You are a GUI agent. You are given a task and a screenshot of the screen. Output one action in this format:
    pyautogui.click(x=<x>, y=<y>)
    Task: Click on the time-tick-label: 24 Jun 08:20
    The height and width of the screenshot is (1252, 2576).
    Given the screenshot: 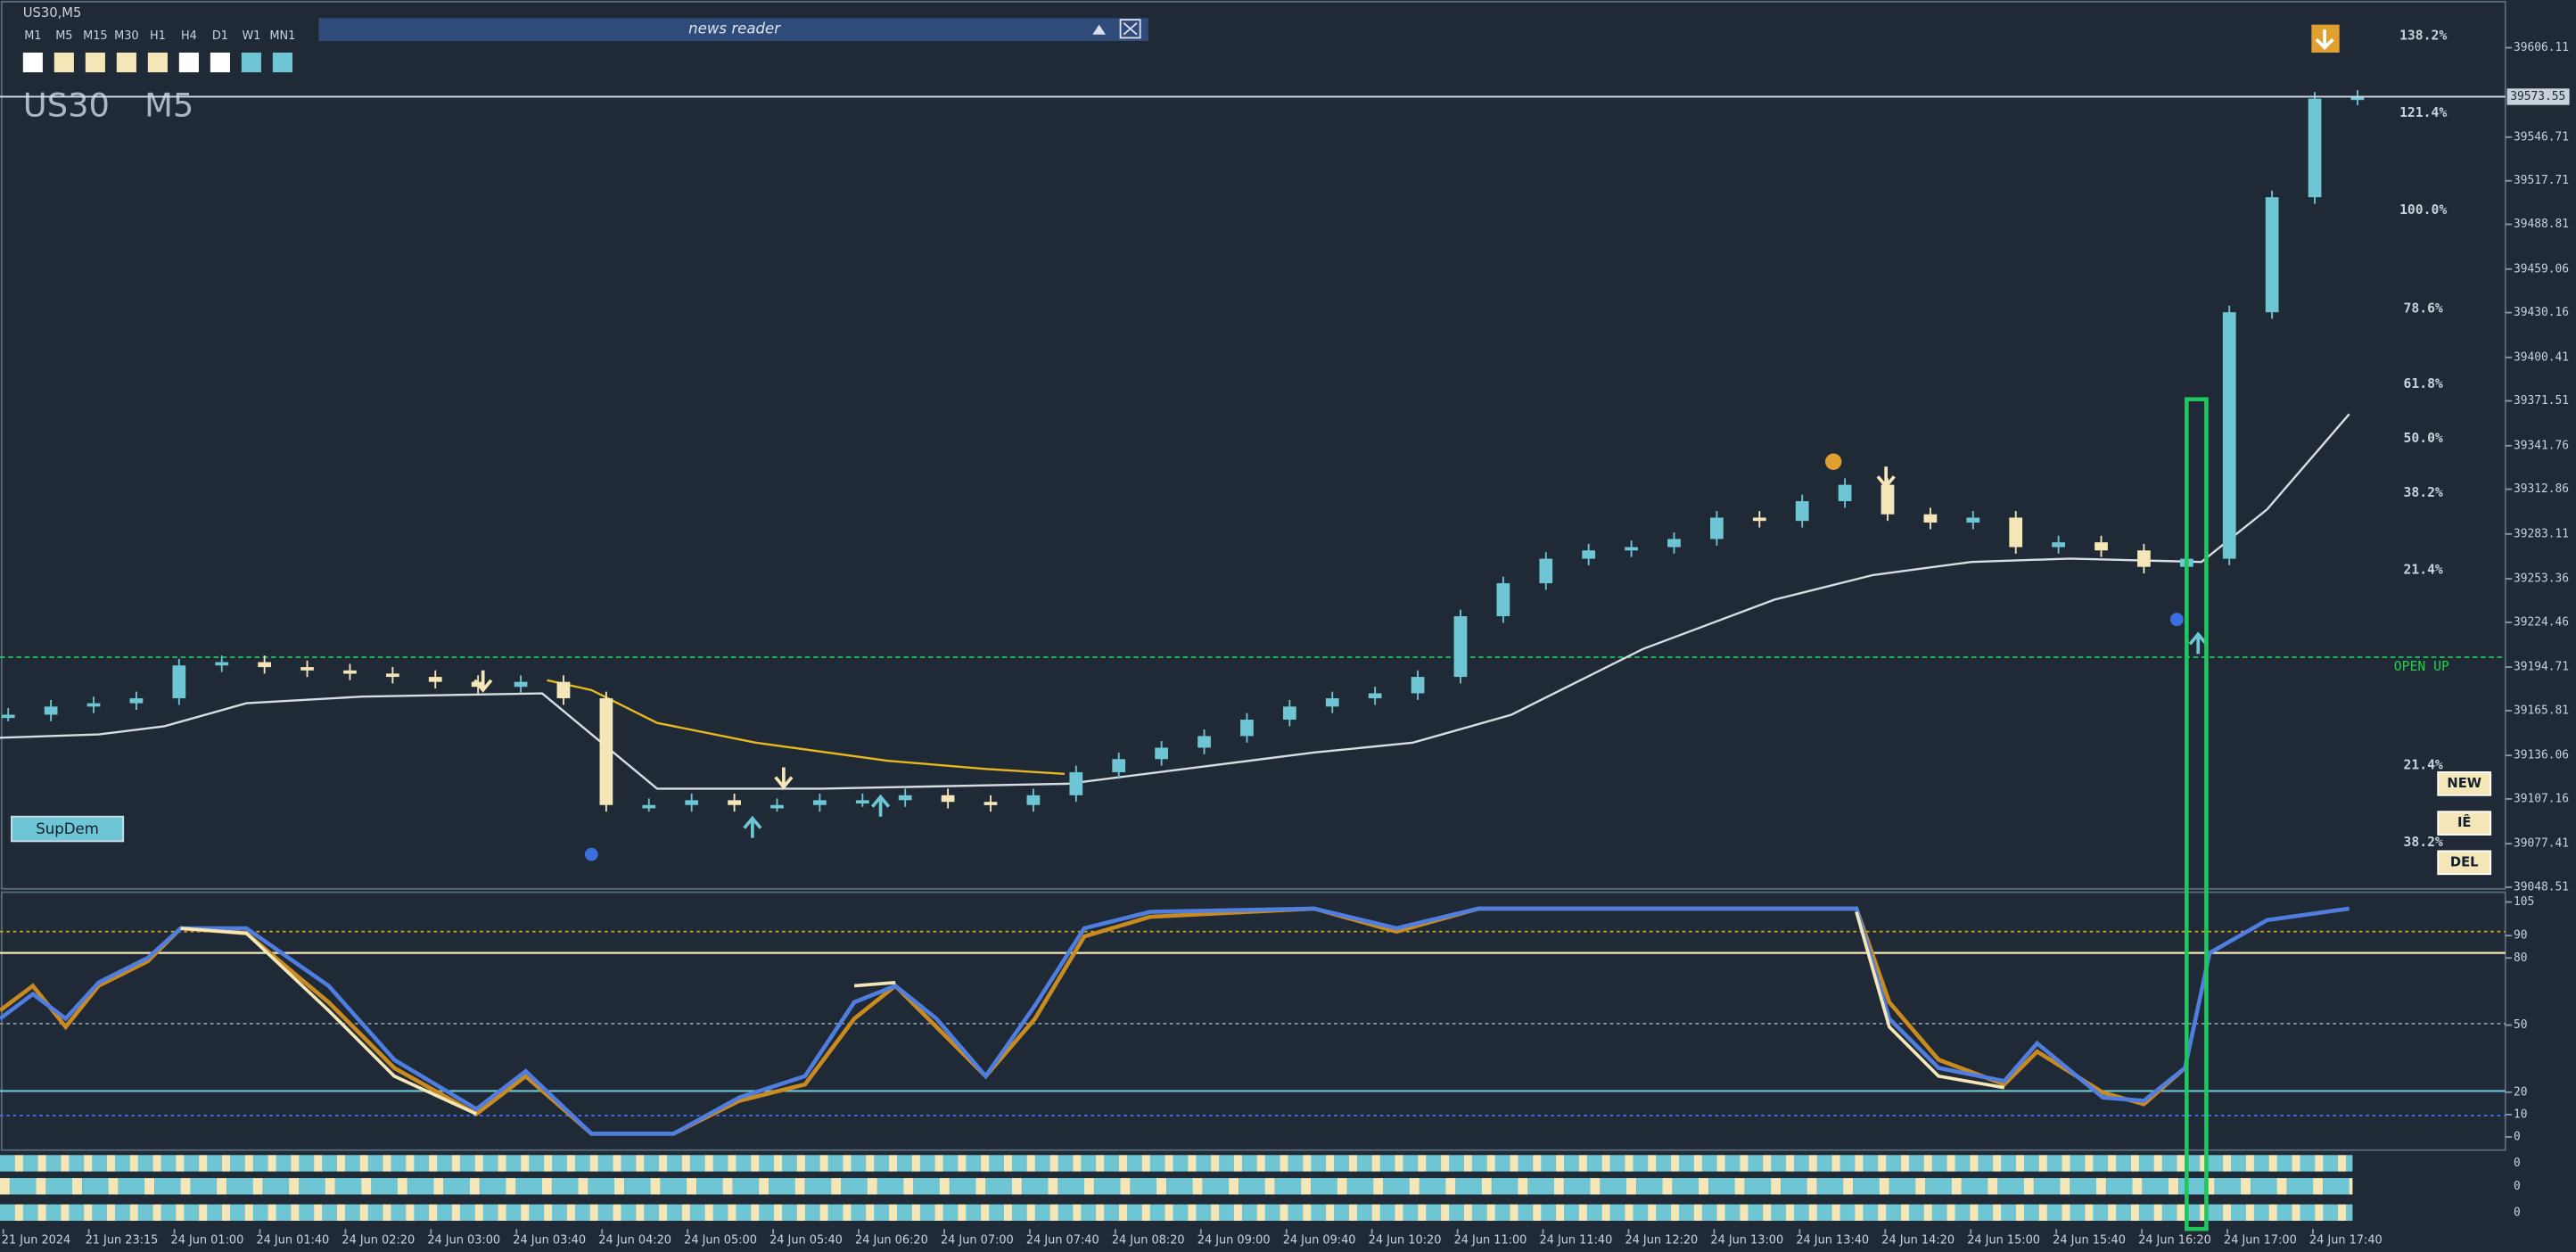 What is the action you would take?
    pyautogui.click(x=1148, y=1241)
    